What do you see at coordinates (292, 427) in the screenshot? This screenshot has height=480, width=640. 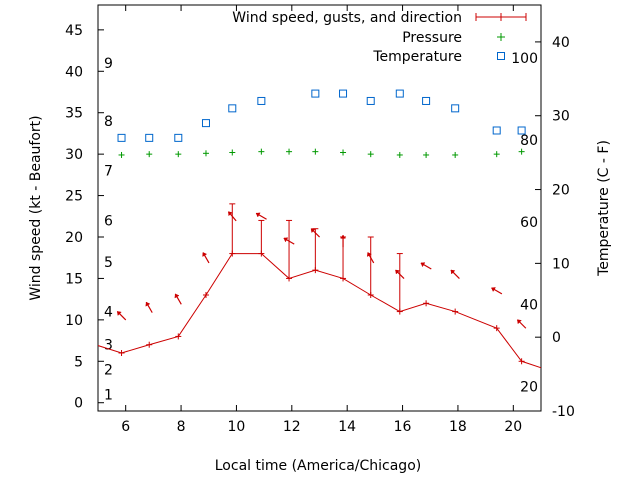 I see `x-tick-label: 12` at bounding box center [292, 427].